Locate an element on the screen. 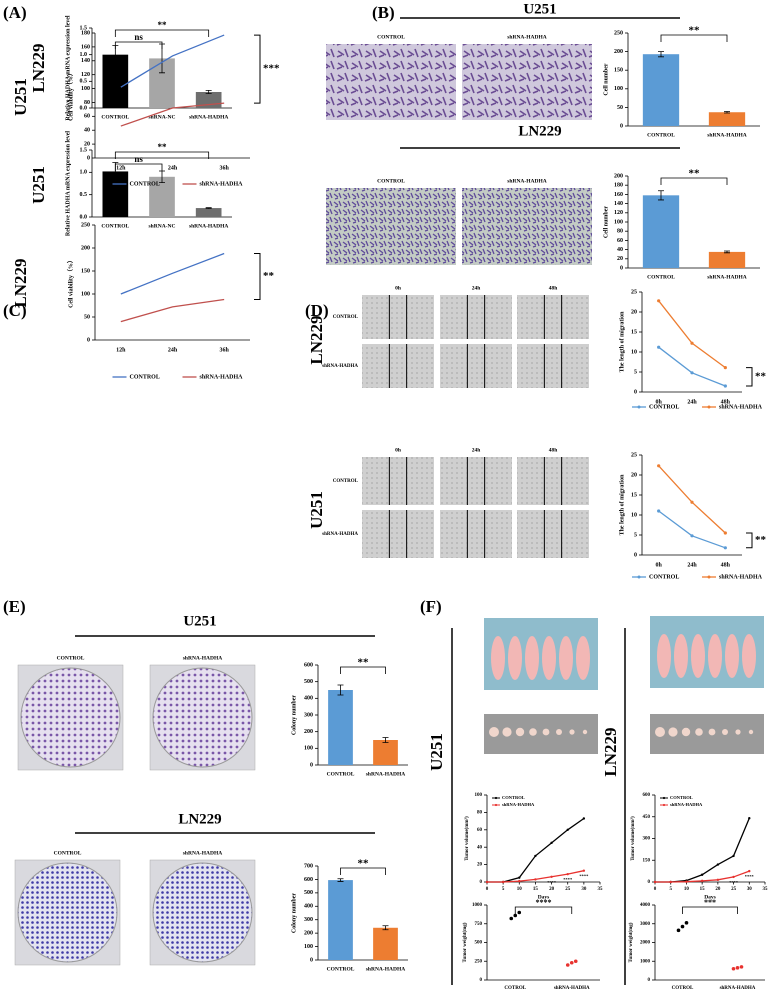 Image resolution: width=773 pixels, height=991 pixels. y-axis-label: Cell number is located at coordinates (606, 222).